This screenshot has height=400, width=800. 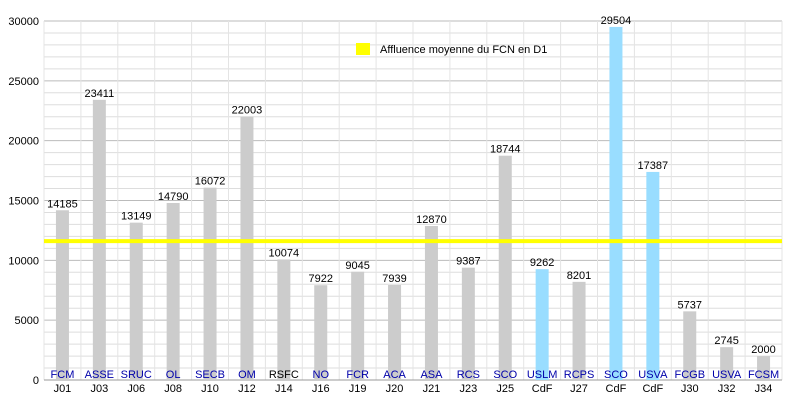 I want to click on opponent-label: SRUC, so click(x=136, y=375).